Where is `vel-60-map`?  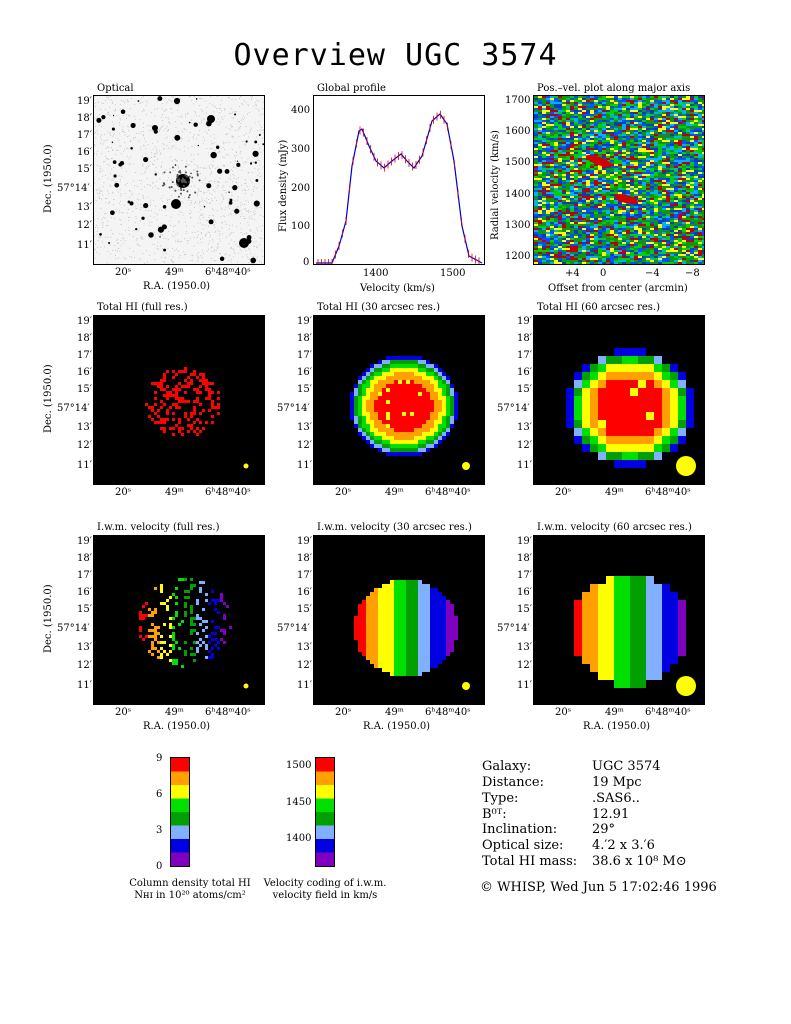
vel-60-map is located at coordinates (619, 620).